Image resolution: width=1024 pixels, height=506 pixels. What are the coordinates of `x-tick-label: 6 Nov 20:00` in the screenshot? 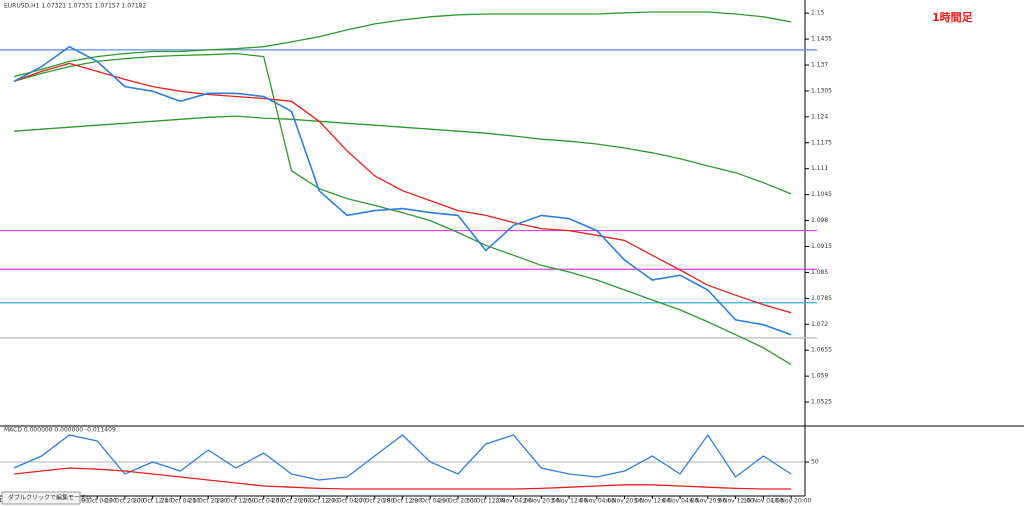 It's located at (708, 501).